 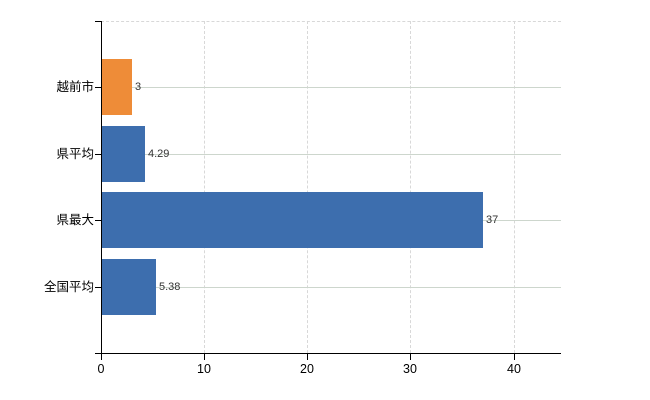 I want to click on value-label-row0: 3, so click(x=138, y=87).